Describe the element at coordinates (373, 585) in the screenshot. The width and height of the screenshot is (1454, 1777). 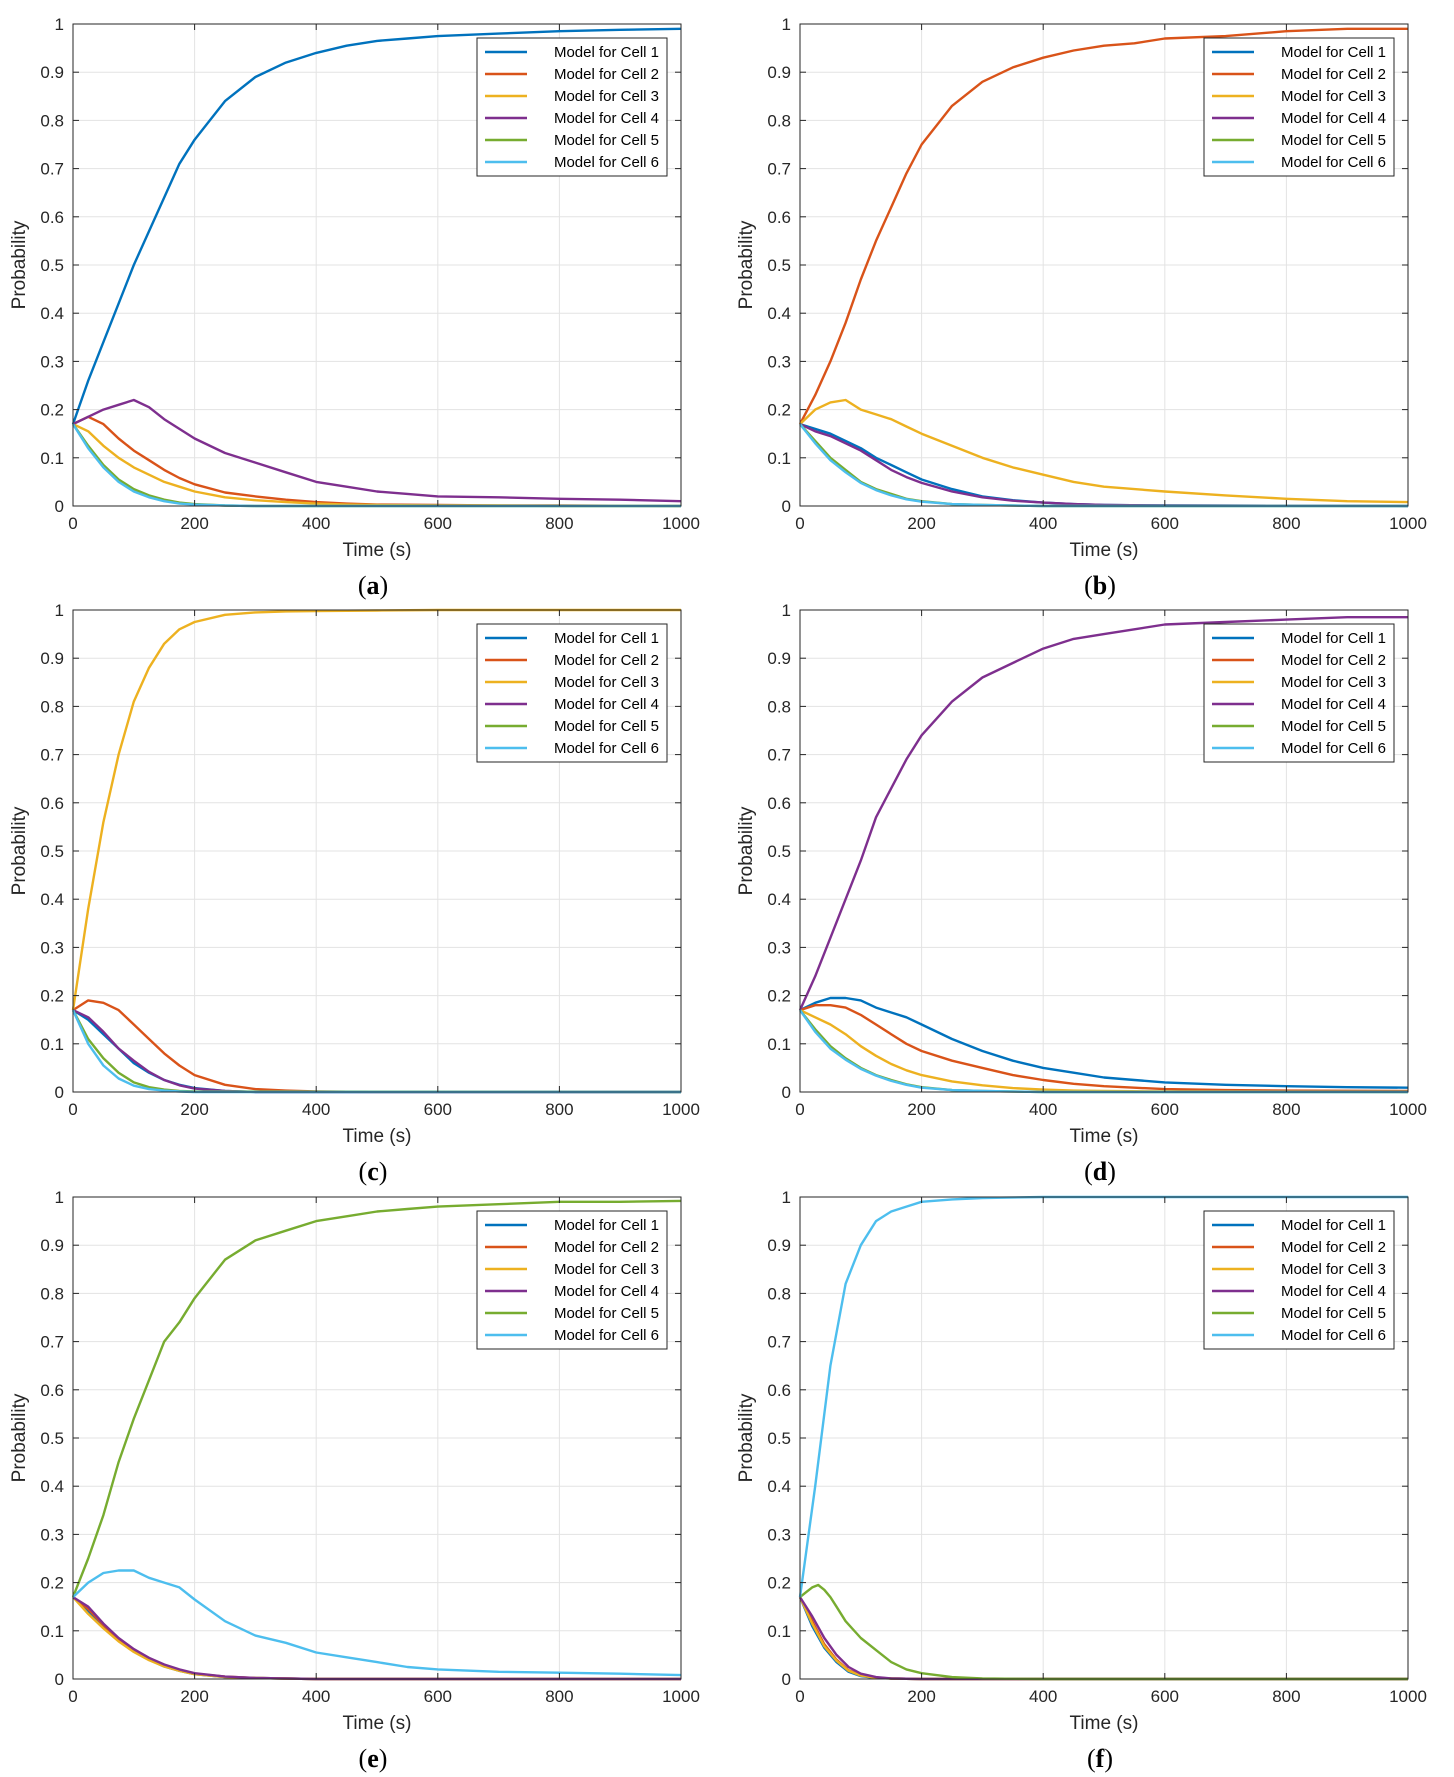
I see `panel-label-a: (a)` at that location.